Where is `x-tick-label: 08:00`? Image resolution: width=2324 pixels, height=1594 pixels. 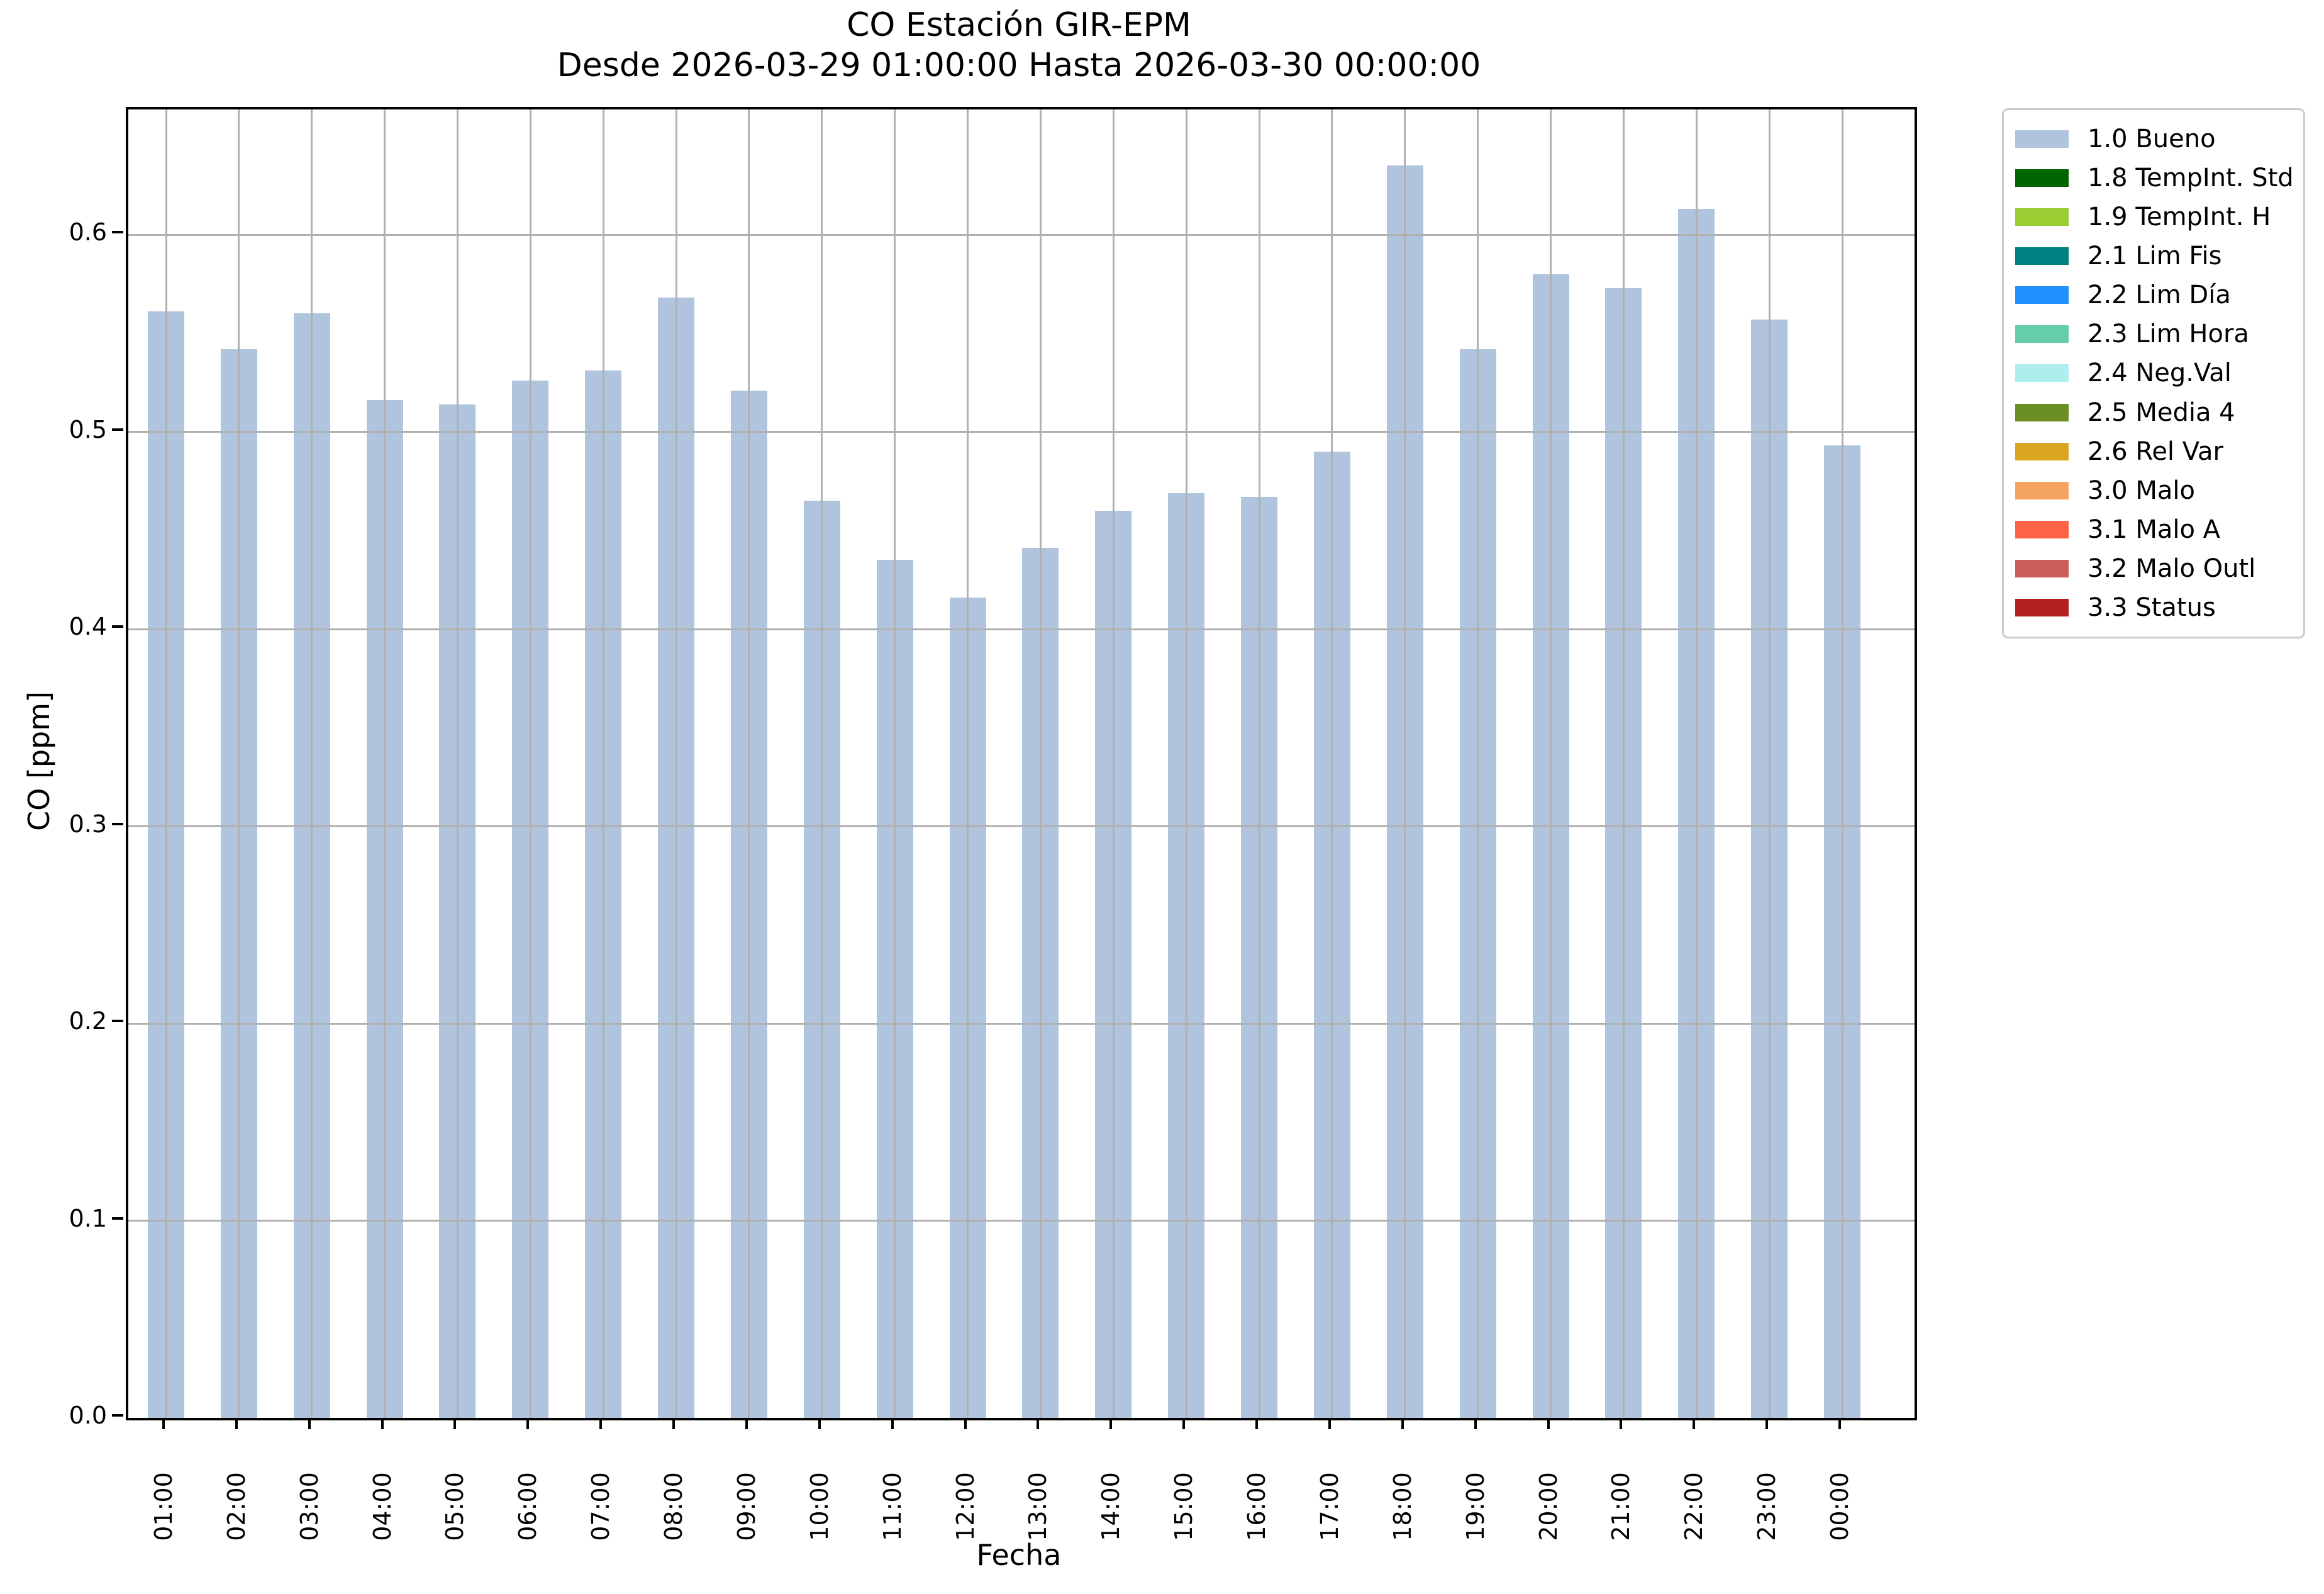 x-tick-label: 08:00 is located at coordinates (674, 1506).